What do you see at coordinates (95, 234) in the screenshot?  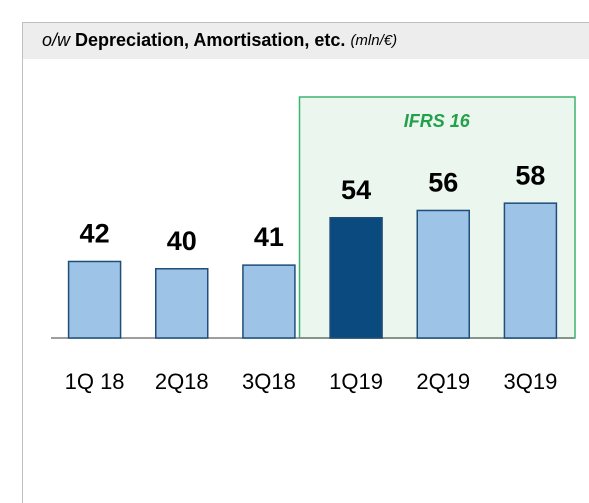 I see `value-label: 42` at bounding box center [95, 234].